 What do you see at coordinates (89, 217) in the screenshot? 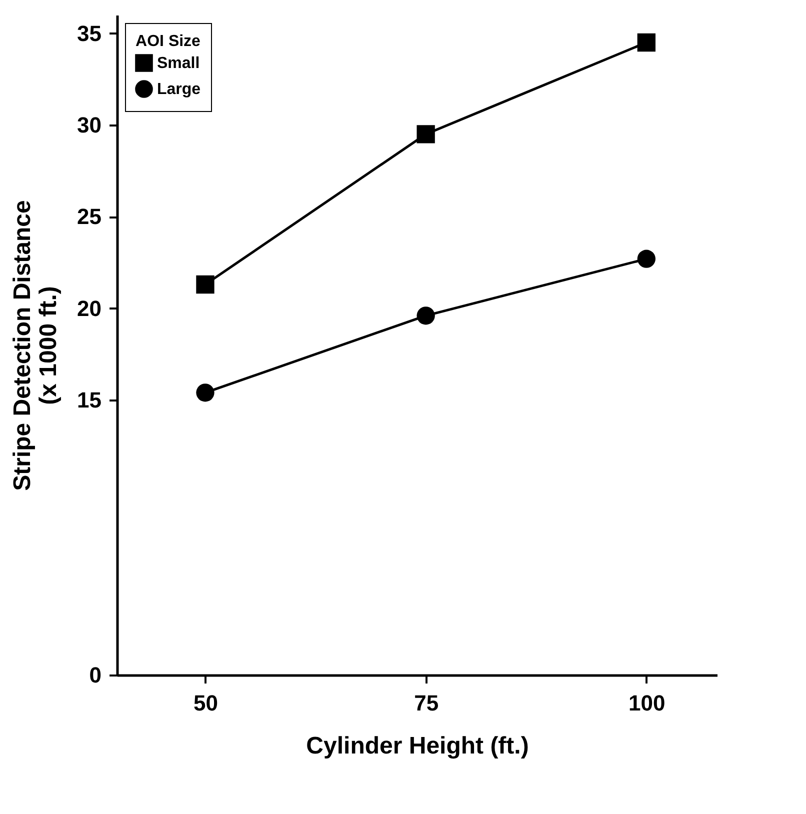
I see `y-tick-label: 25` at bounding box center [89, 217].